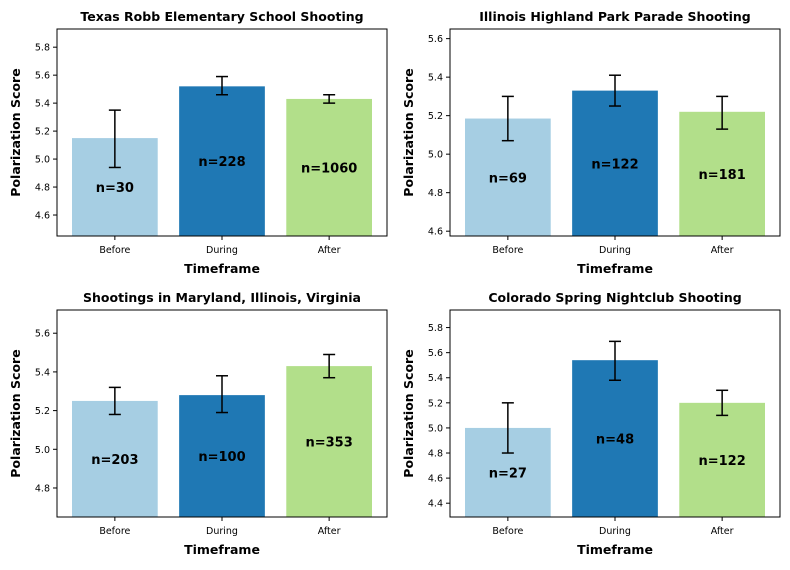  What do you see at coordinates (508, 178) in the screenshot?
I see `data-label: n=69` at bounding box center [508, 178].